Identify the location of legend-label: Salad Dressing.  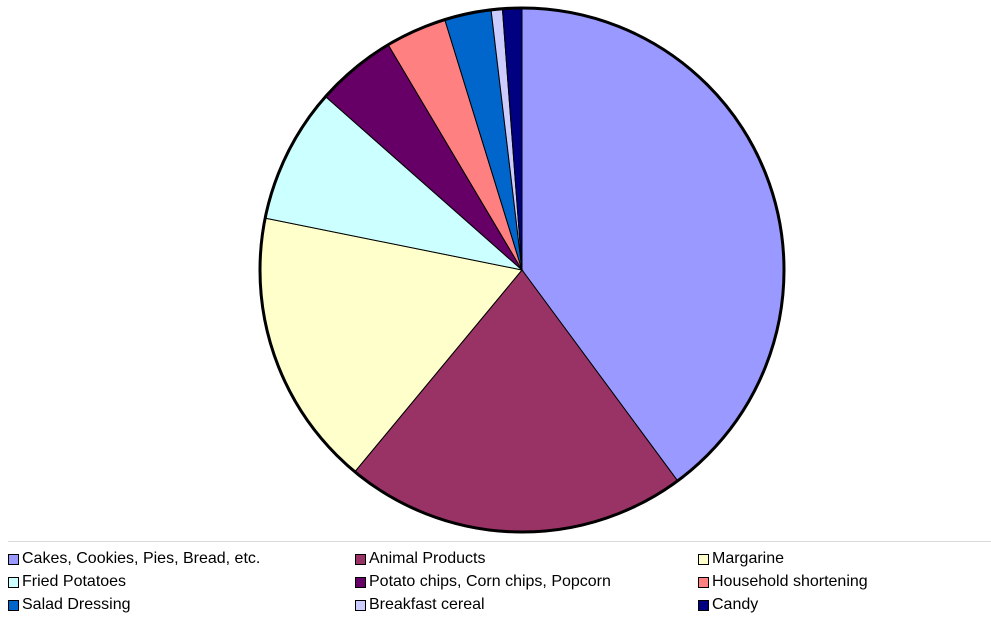
(76, 604).